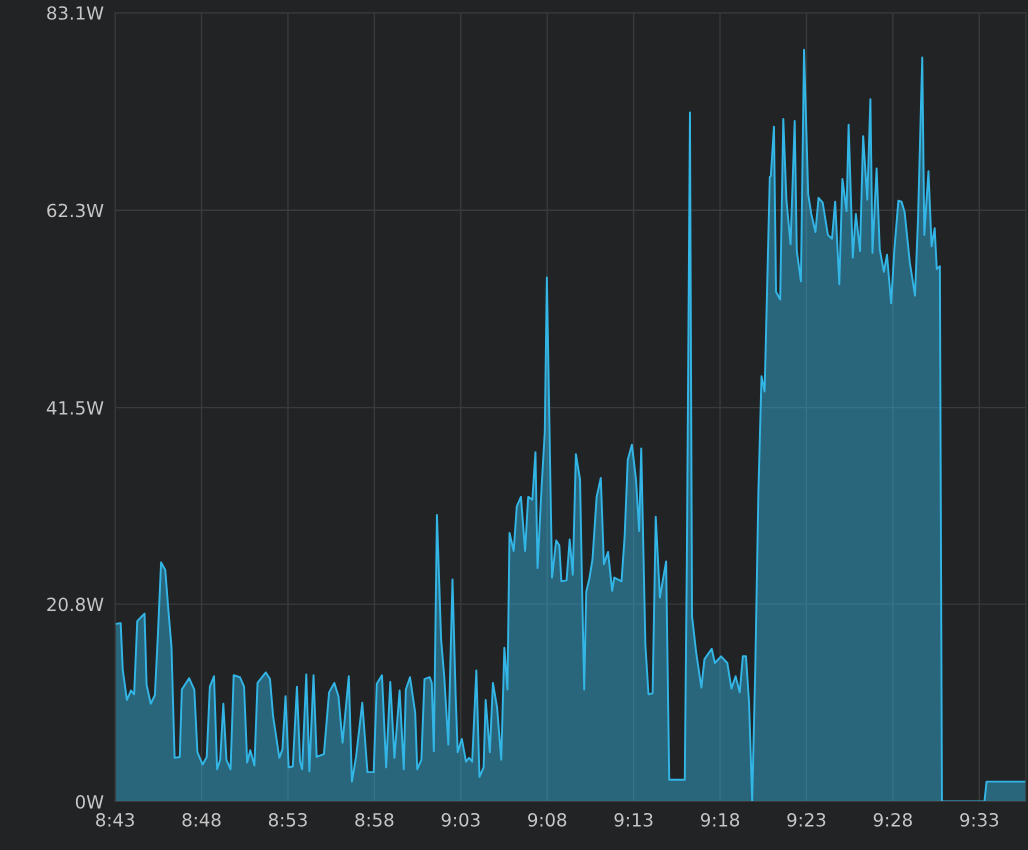  What do you see at coordinates (979, 819) in the screenshot?
I see `x-tick-label: 9:33` at bounding box center [979, 819].